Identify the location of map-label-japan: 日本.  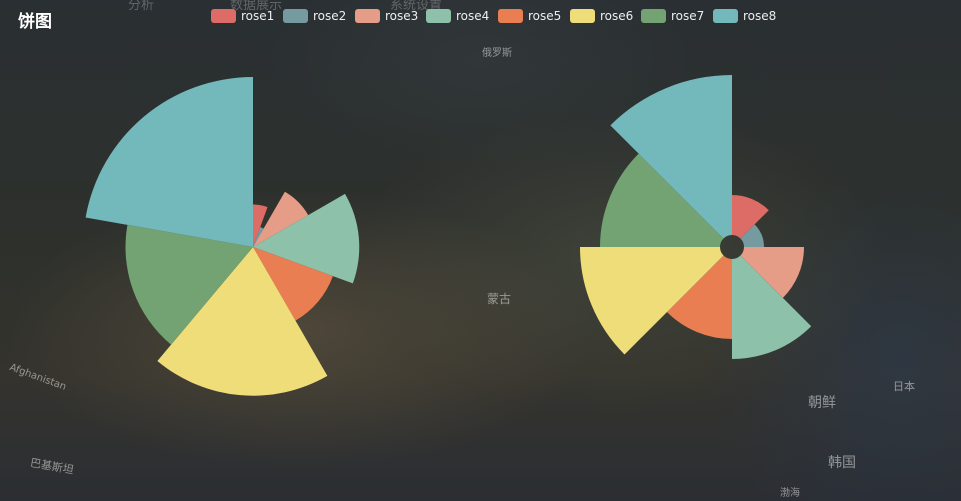
(904, 386).